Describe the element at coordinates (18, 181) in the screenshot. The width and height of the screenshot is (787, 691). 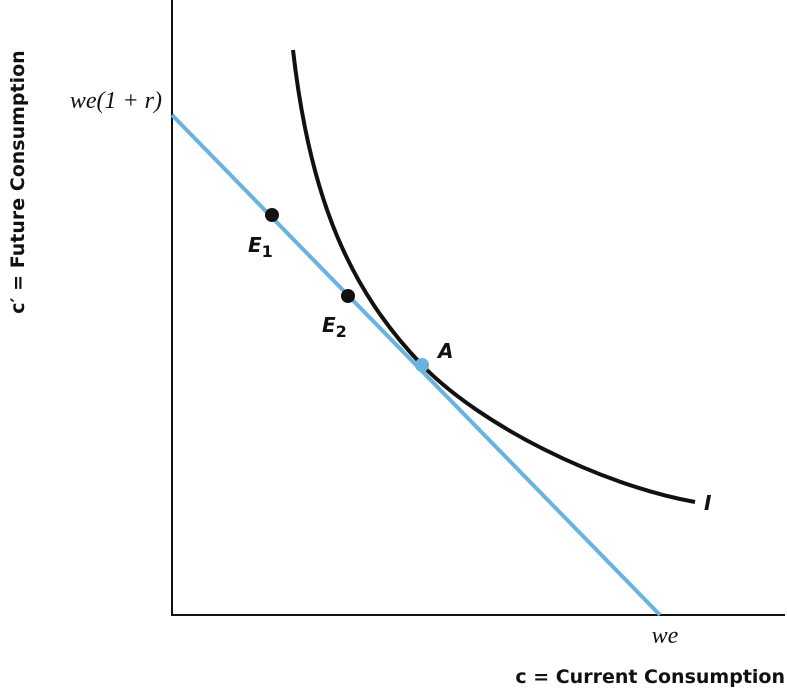
I see `y-axis-title: c′ = Future Consumption` at that location.